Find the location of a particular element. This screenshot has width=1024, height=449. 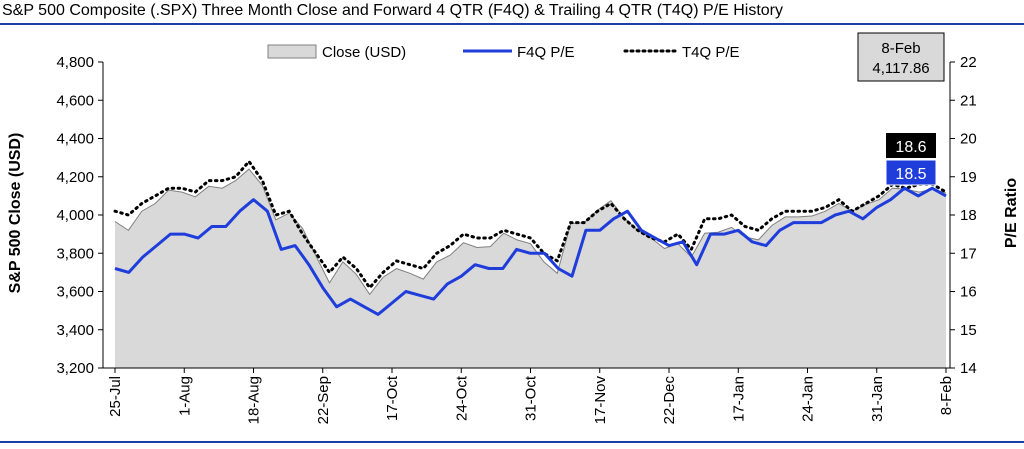

last-value-date: 8-Feb is located at coordinates (900, 48).